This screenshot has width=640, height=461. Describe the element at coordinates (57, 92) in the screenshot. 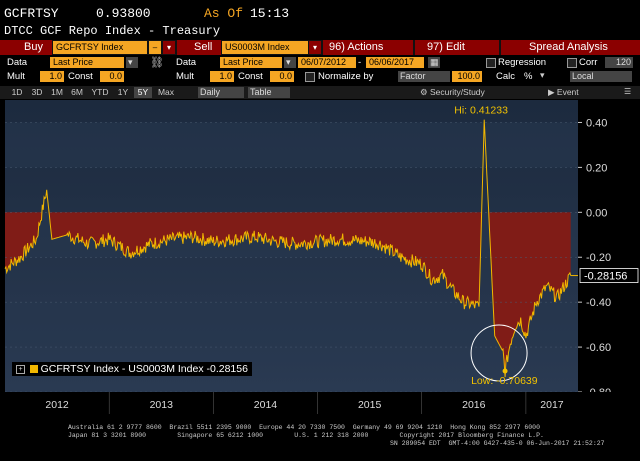

I see `range-tab-1m: 1M` at that location.